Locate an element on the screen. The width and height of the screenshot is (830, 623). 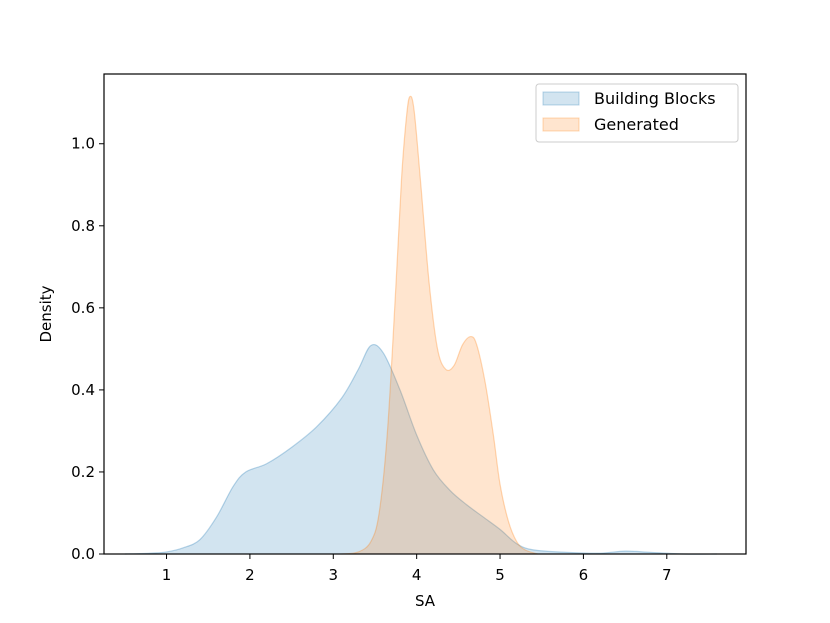
y-tick-label: 0.2 is located at coordinates (83, 472).